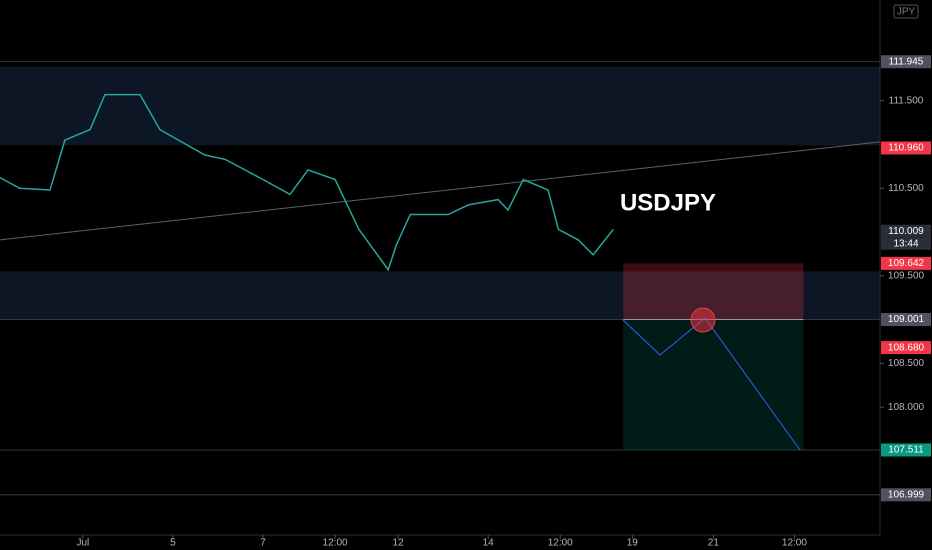  I want to click on price-badge-label: 108.680, so click(906, 347).